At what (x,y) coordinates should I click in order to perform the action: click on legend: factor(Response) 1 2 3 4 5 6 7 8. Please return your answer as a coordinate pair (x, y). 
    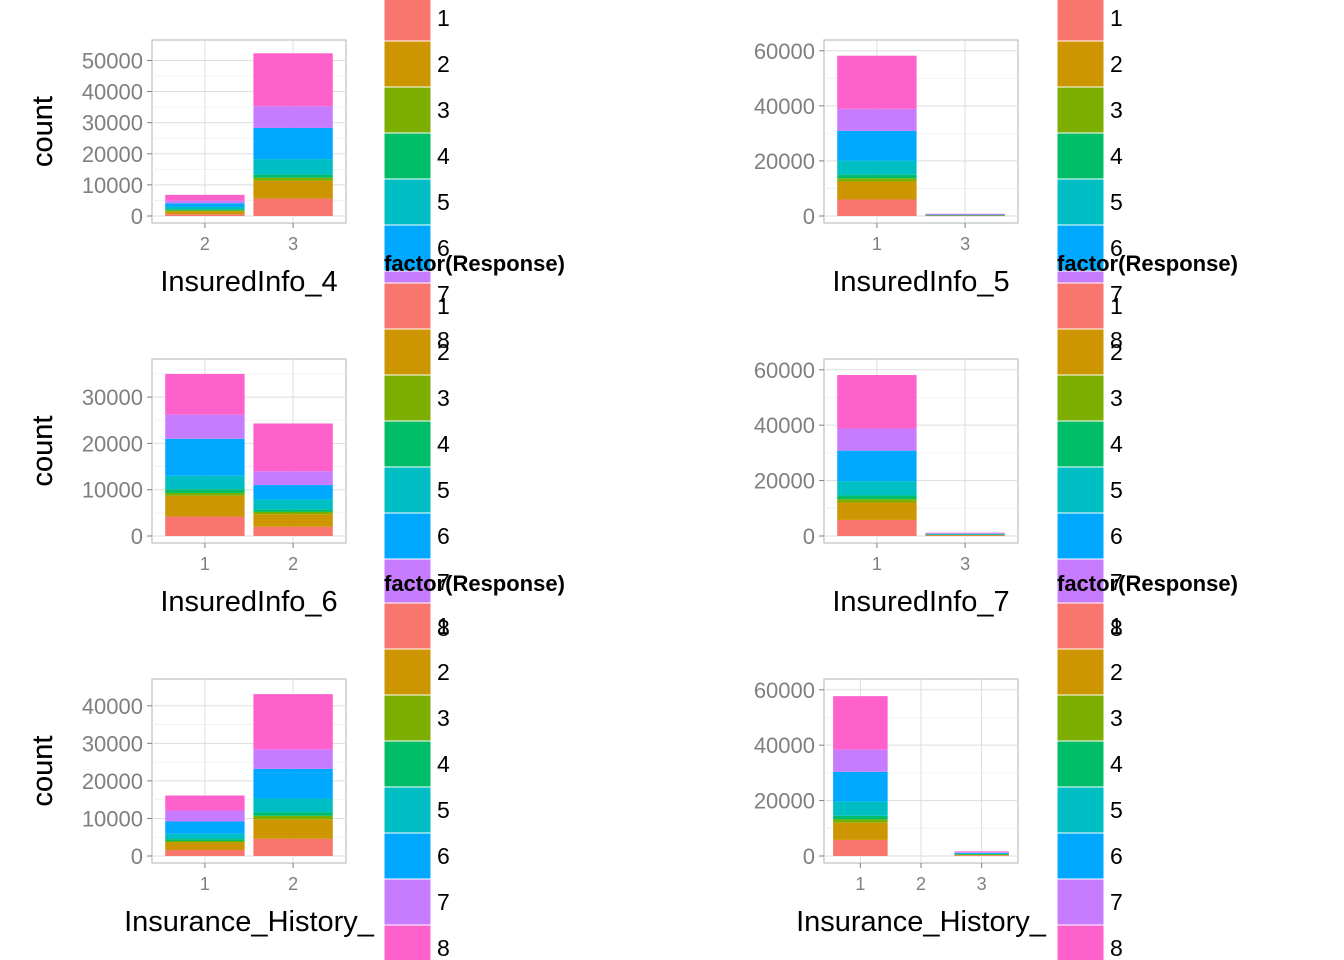
    Looking at the image, I should click on (1147, 765).